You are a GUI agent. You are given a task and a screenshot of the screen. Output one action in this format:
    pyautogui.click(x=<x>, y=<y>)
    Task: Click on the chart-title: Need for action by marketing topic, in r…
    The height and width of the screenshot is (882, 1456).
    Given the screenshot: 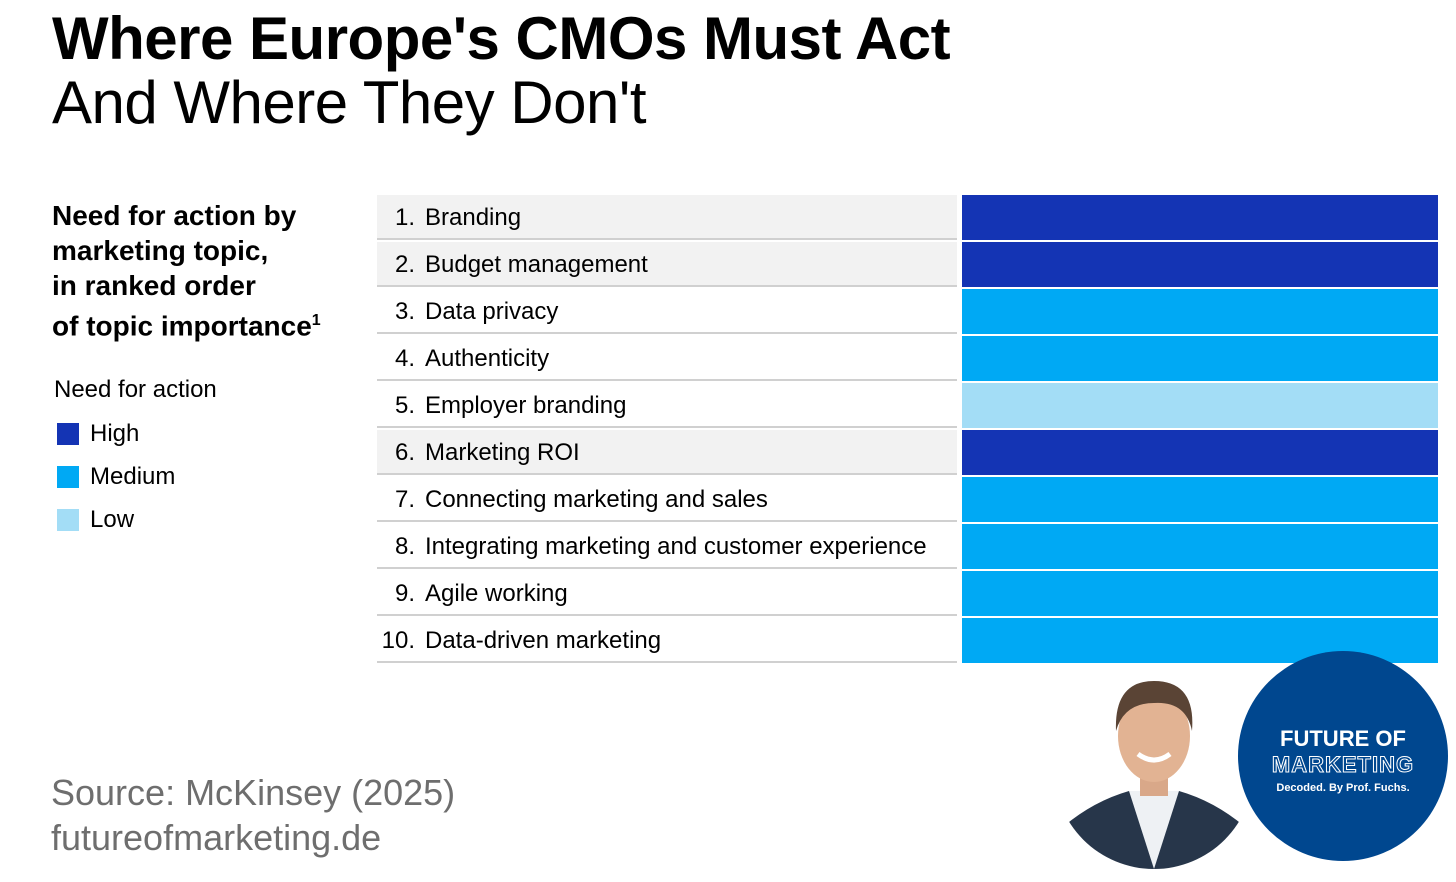 What is the action you would take?
    pyautogui.click(x=186, y=270)
    